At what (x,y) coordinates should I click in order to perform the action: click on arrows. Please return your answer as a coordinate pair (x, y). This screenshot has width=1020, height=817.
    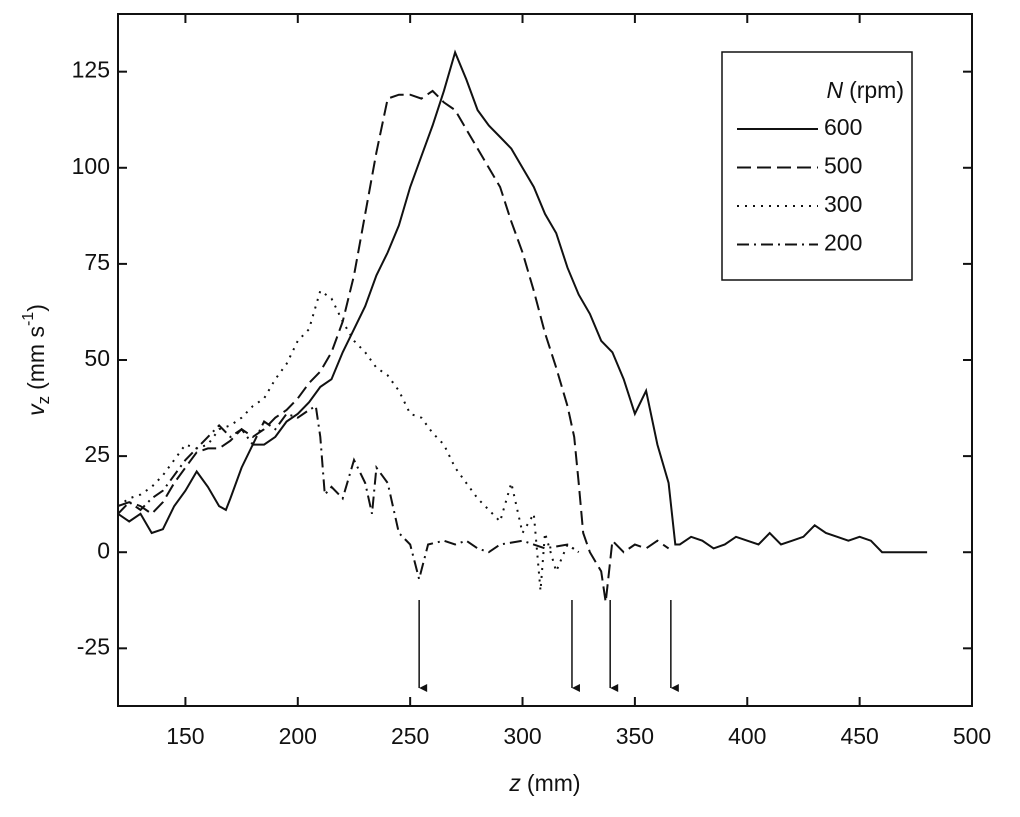
    Looking at the image, I should click on (548, 646).